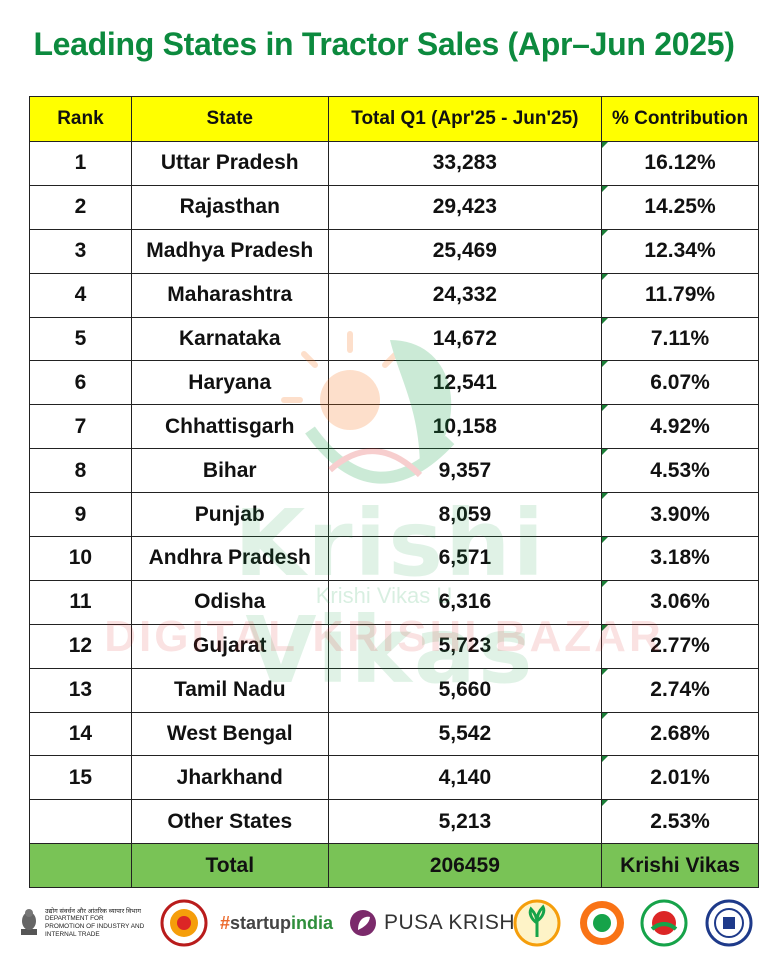 The width and height of the screenshot is (768, 961). What do you see at coordinates (229, 471) in the screenshot?
I see `state-cell: Bihar` at bounding box center [229, 471].